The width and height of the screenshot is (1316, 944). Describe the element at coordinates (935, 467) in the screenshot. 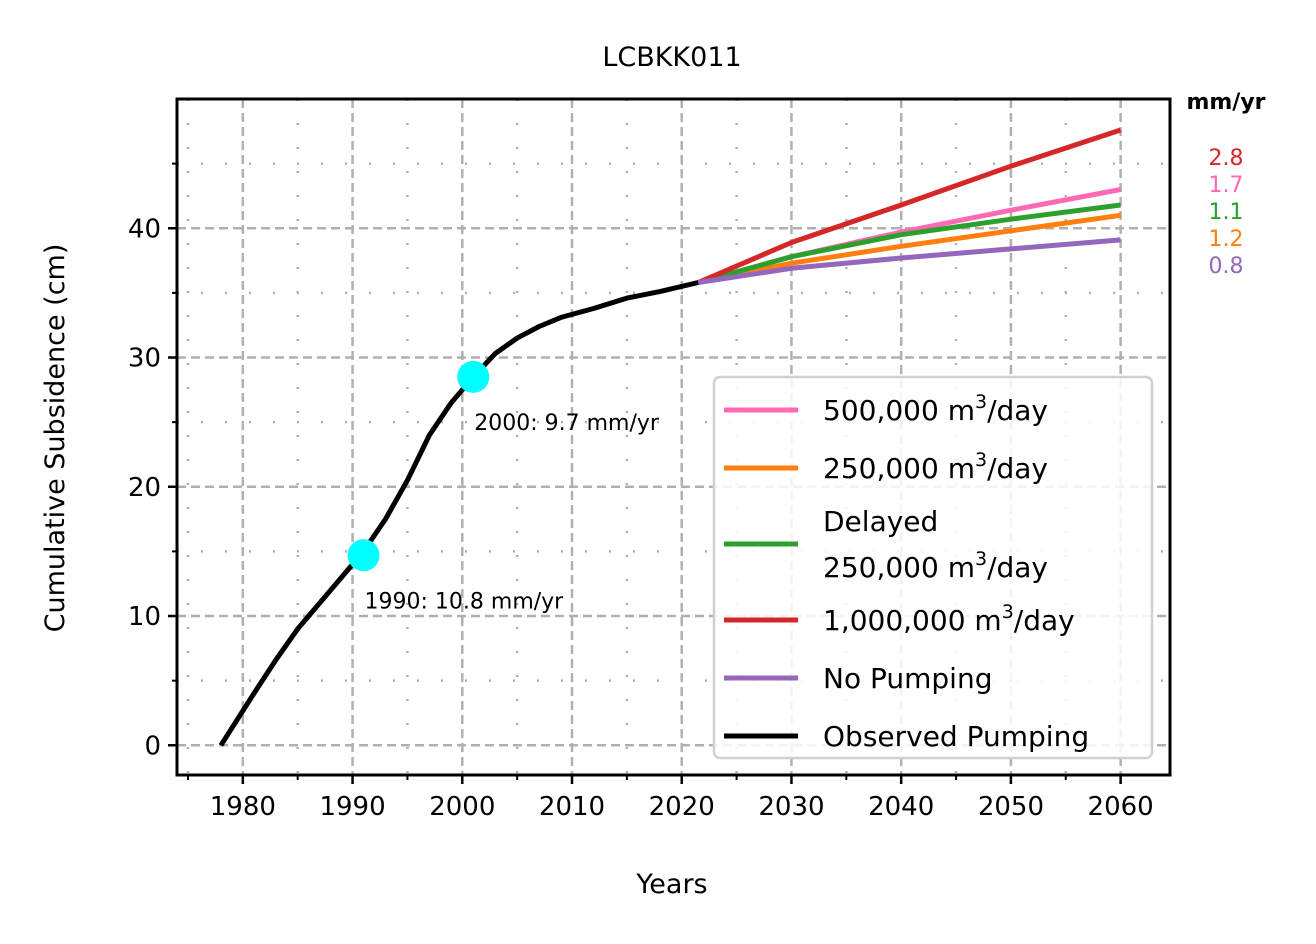

I see `legend-label: 250,000 m3/day` at that location.